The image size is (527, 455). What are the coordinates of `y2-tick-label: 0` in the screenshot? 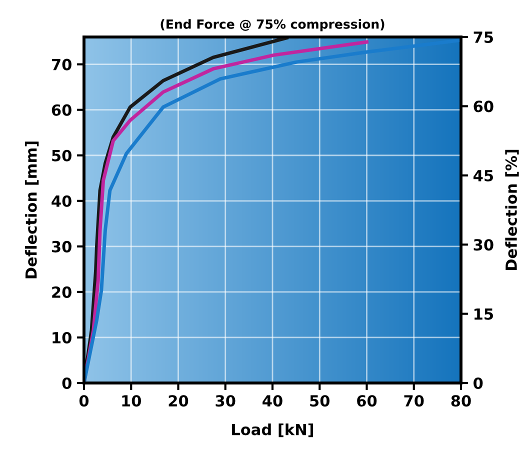 It's located at (478, 383).